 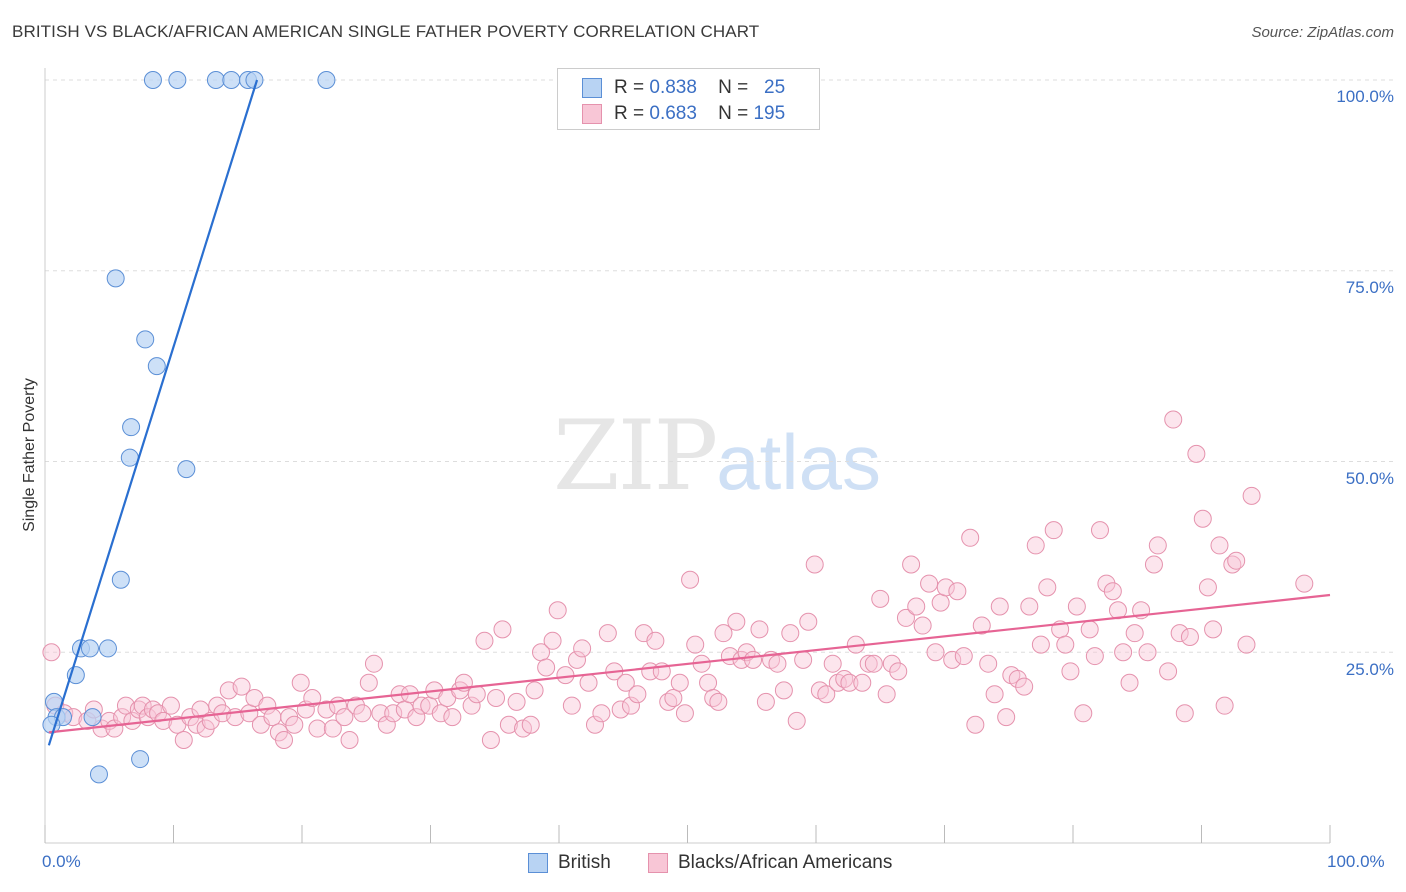 What do you see at coordinates (689, 663) in the screenshot?
I see `black-trend-line` at bounding box center [689, 663].